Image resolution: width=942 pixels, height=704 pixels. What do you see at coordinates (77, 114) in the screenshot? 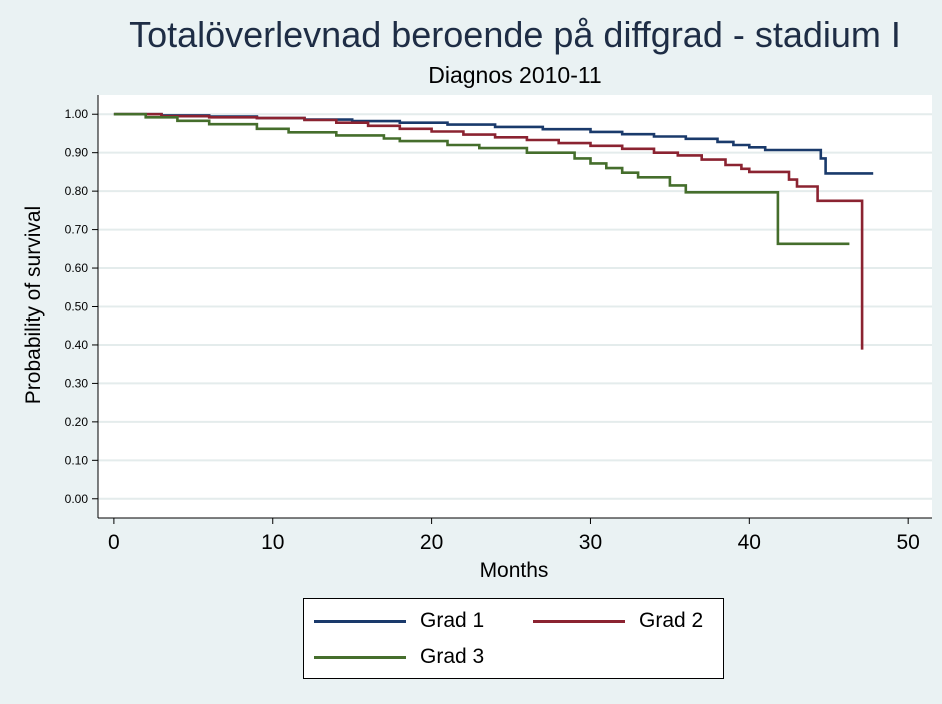
I see `y-tick-label: 1.00` at bounding box center [77, 114].